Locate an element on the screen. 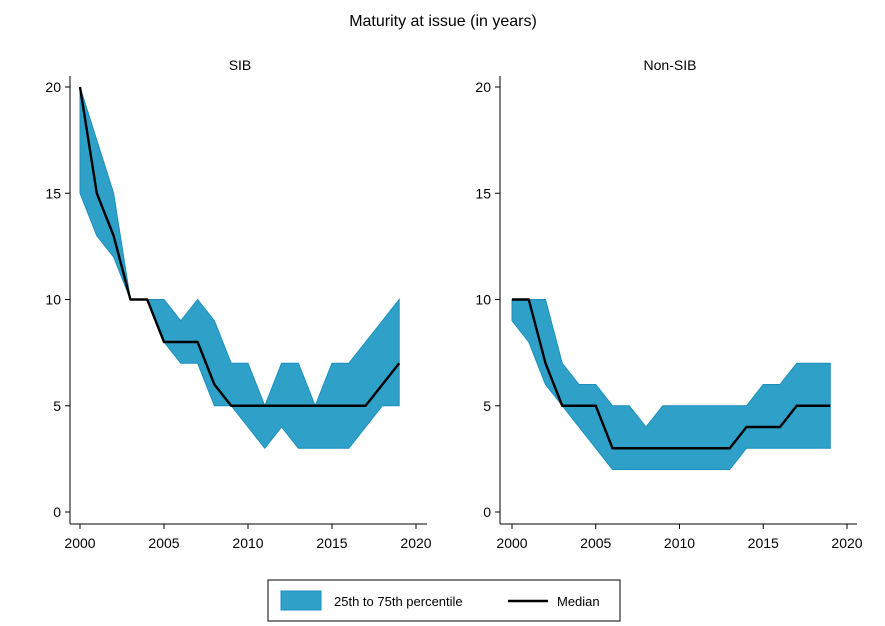  legend-label-median: Median is located at coordinates (578, 601).